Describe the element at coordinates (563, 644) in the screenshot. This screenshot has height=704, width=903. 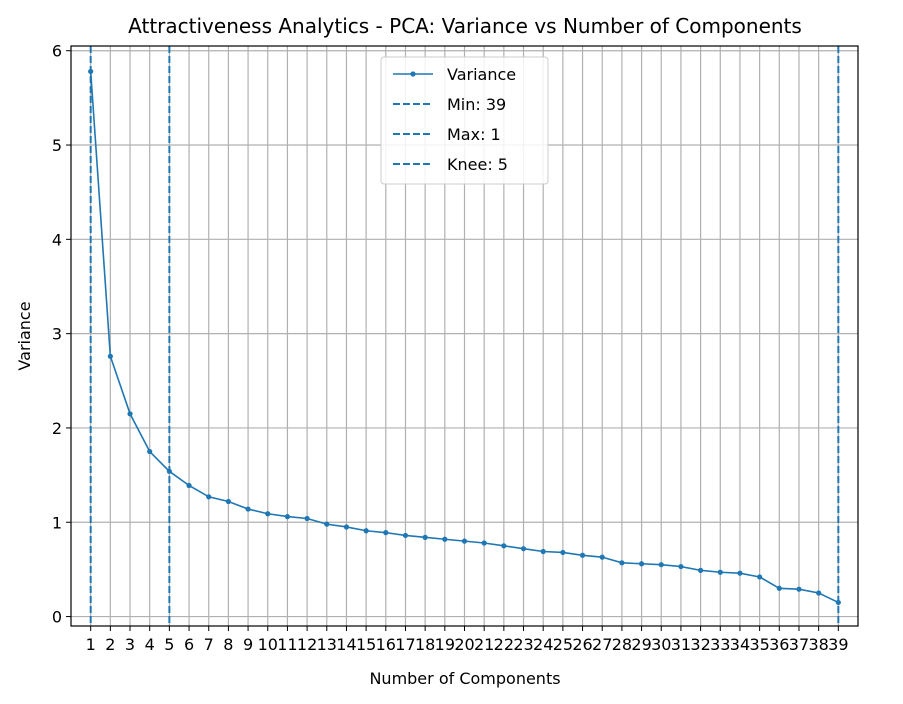
I see `x-tick-label: 25` at that location.